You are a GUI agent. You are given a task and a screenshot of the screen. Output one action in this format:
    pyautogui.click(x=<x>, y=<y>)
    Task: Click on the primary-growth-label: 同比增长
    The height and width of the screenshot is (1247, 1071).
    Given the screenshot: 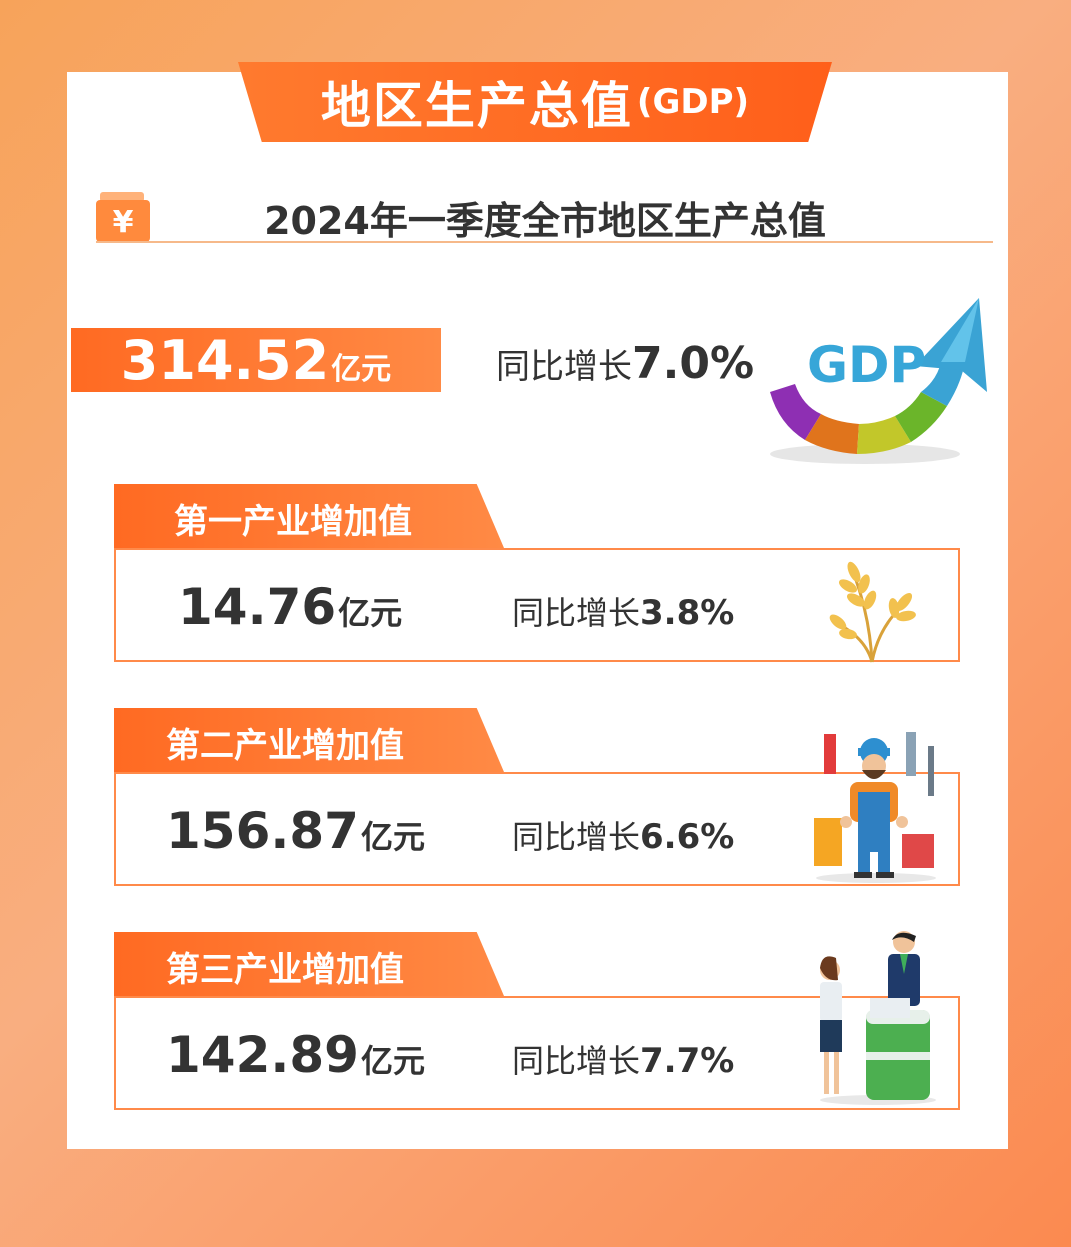 What is the action you would take?
    pyautogui.click(x=576, y=613)
    